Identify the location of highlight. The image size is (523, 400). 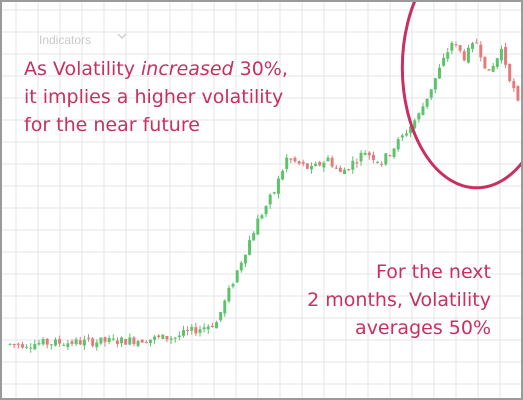
(460, 96).